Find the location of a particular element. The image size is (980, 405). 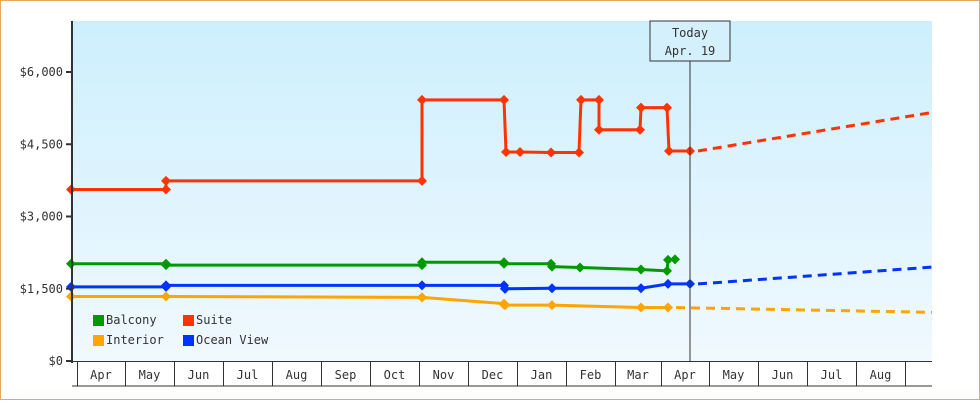

series-balcony is located at coordinates (373, 265).